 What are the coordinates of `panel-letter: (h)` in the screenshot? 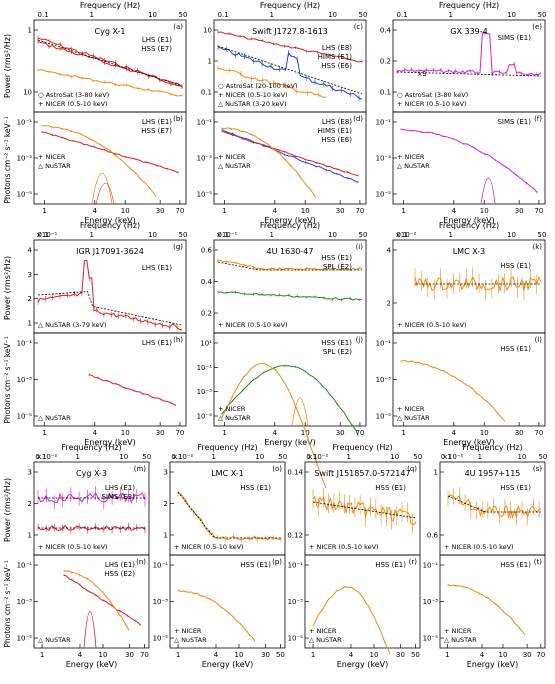 It's located at (178, 340).